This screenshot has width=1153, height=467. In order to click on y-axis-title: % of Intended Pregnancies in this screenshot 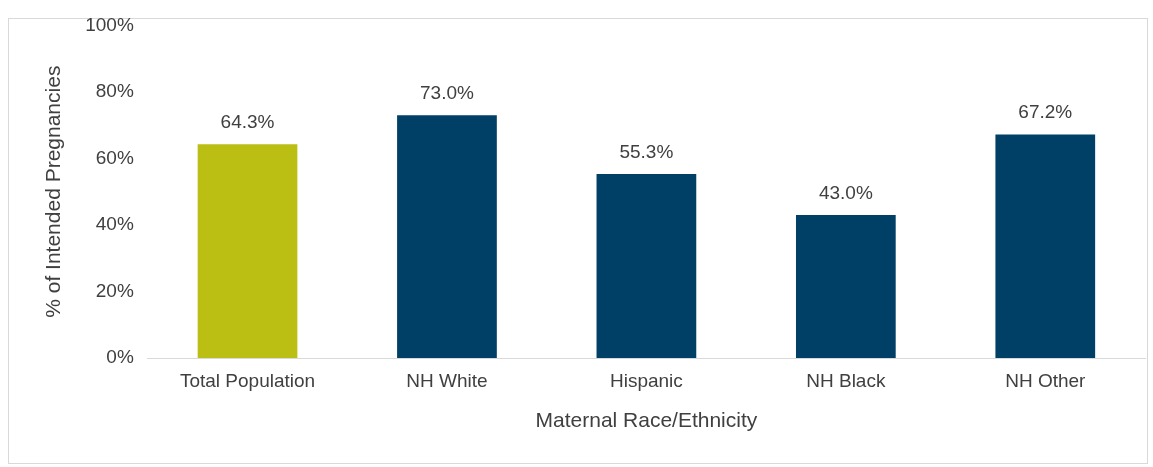, I will do `click(53, 191)`.